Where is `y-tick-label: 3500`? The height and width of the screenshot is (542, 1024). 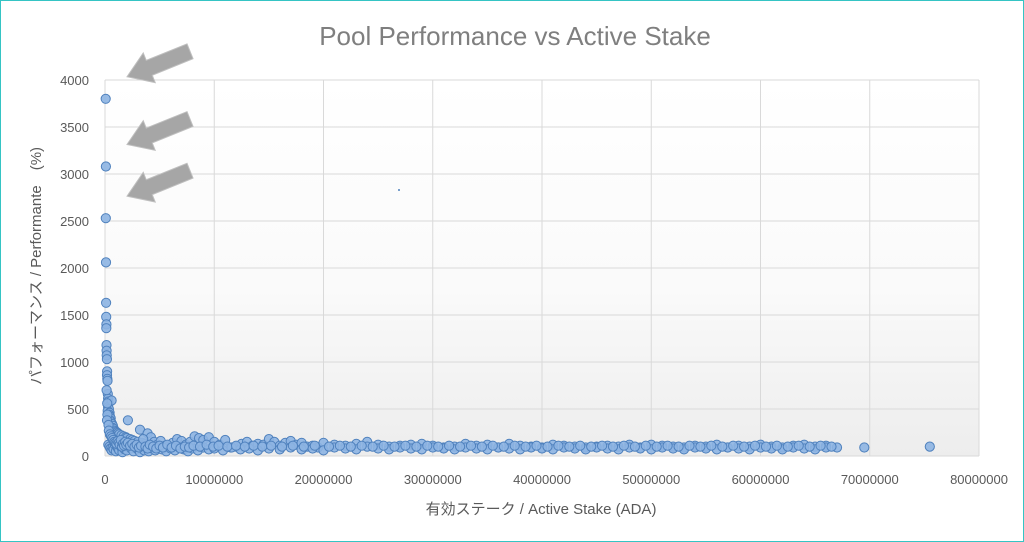
y-tick-label: 3500 is located at coordinates (74, 127).